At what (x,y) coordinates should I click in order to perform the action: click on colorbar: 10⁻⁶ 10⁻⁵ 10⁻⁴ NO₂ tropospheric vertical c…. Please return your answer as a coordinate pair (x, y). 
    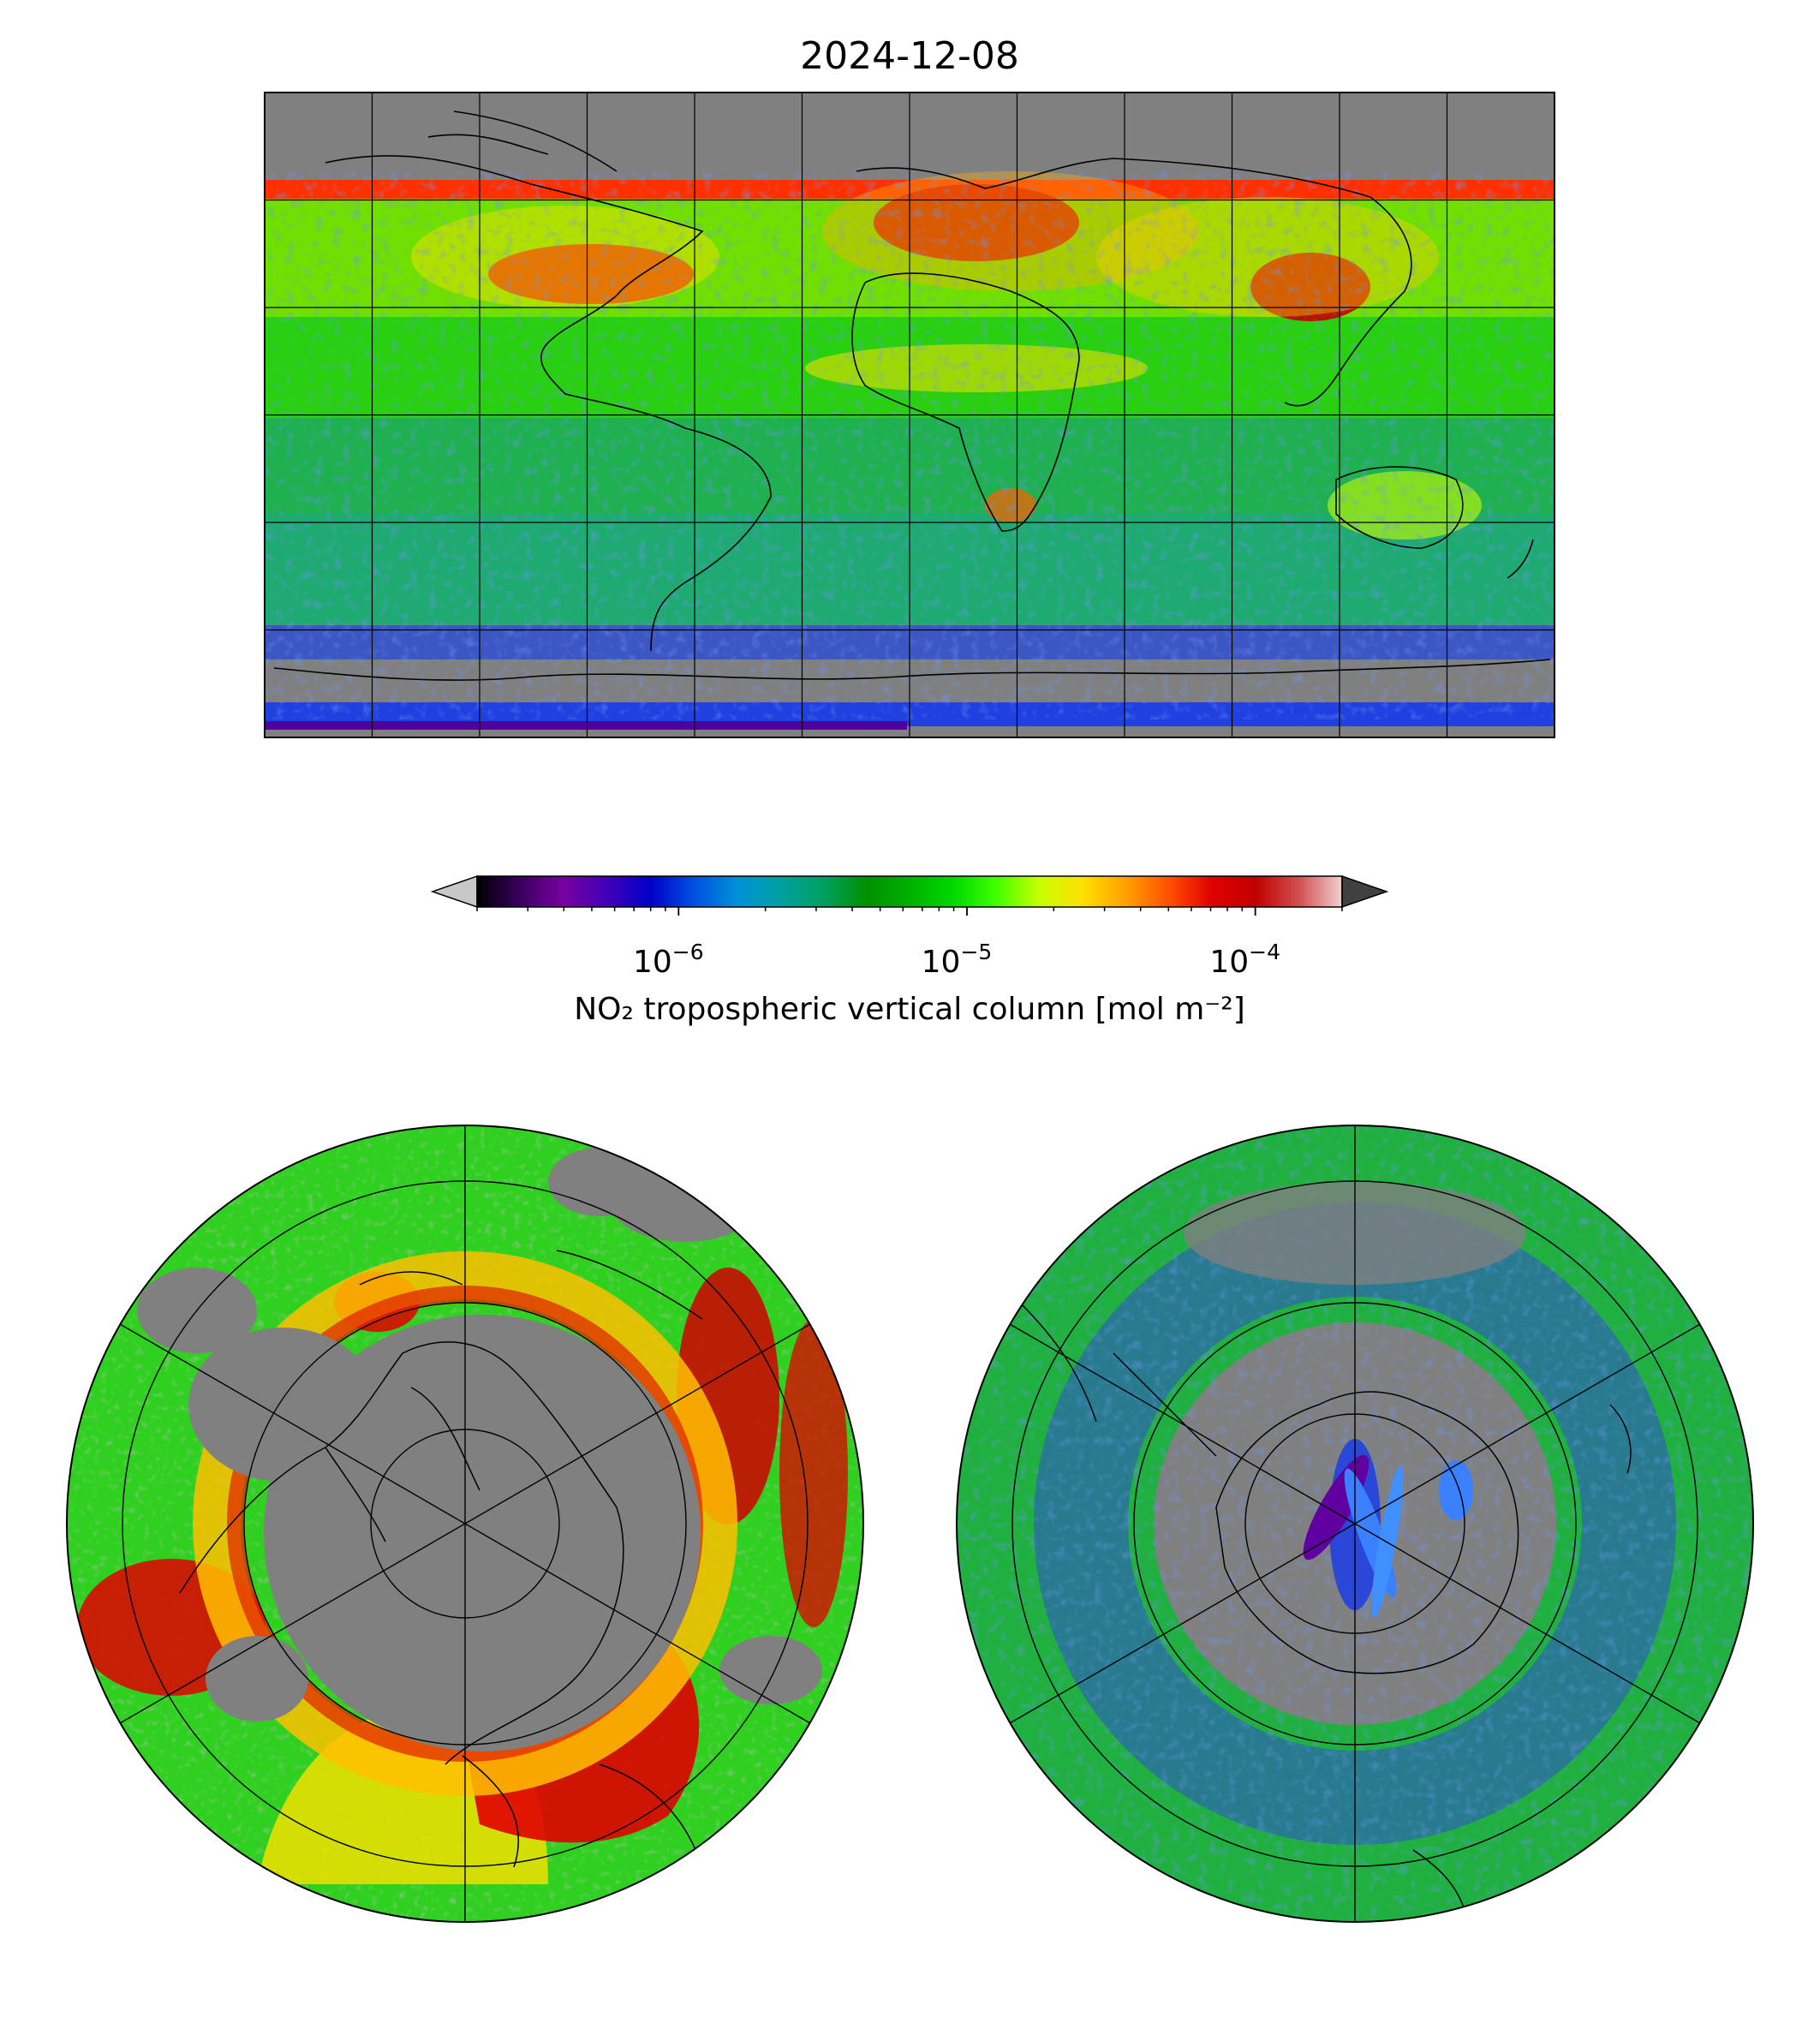
    Looking at the image, I should click on (909, 950).